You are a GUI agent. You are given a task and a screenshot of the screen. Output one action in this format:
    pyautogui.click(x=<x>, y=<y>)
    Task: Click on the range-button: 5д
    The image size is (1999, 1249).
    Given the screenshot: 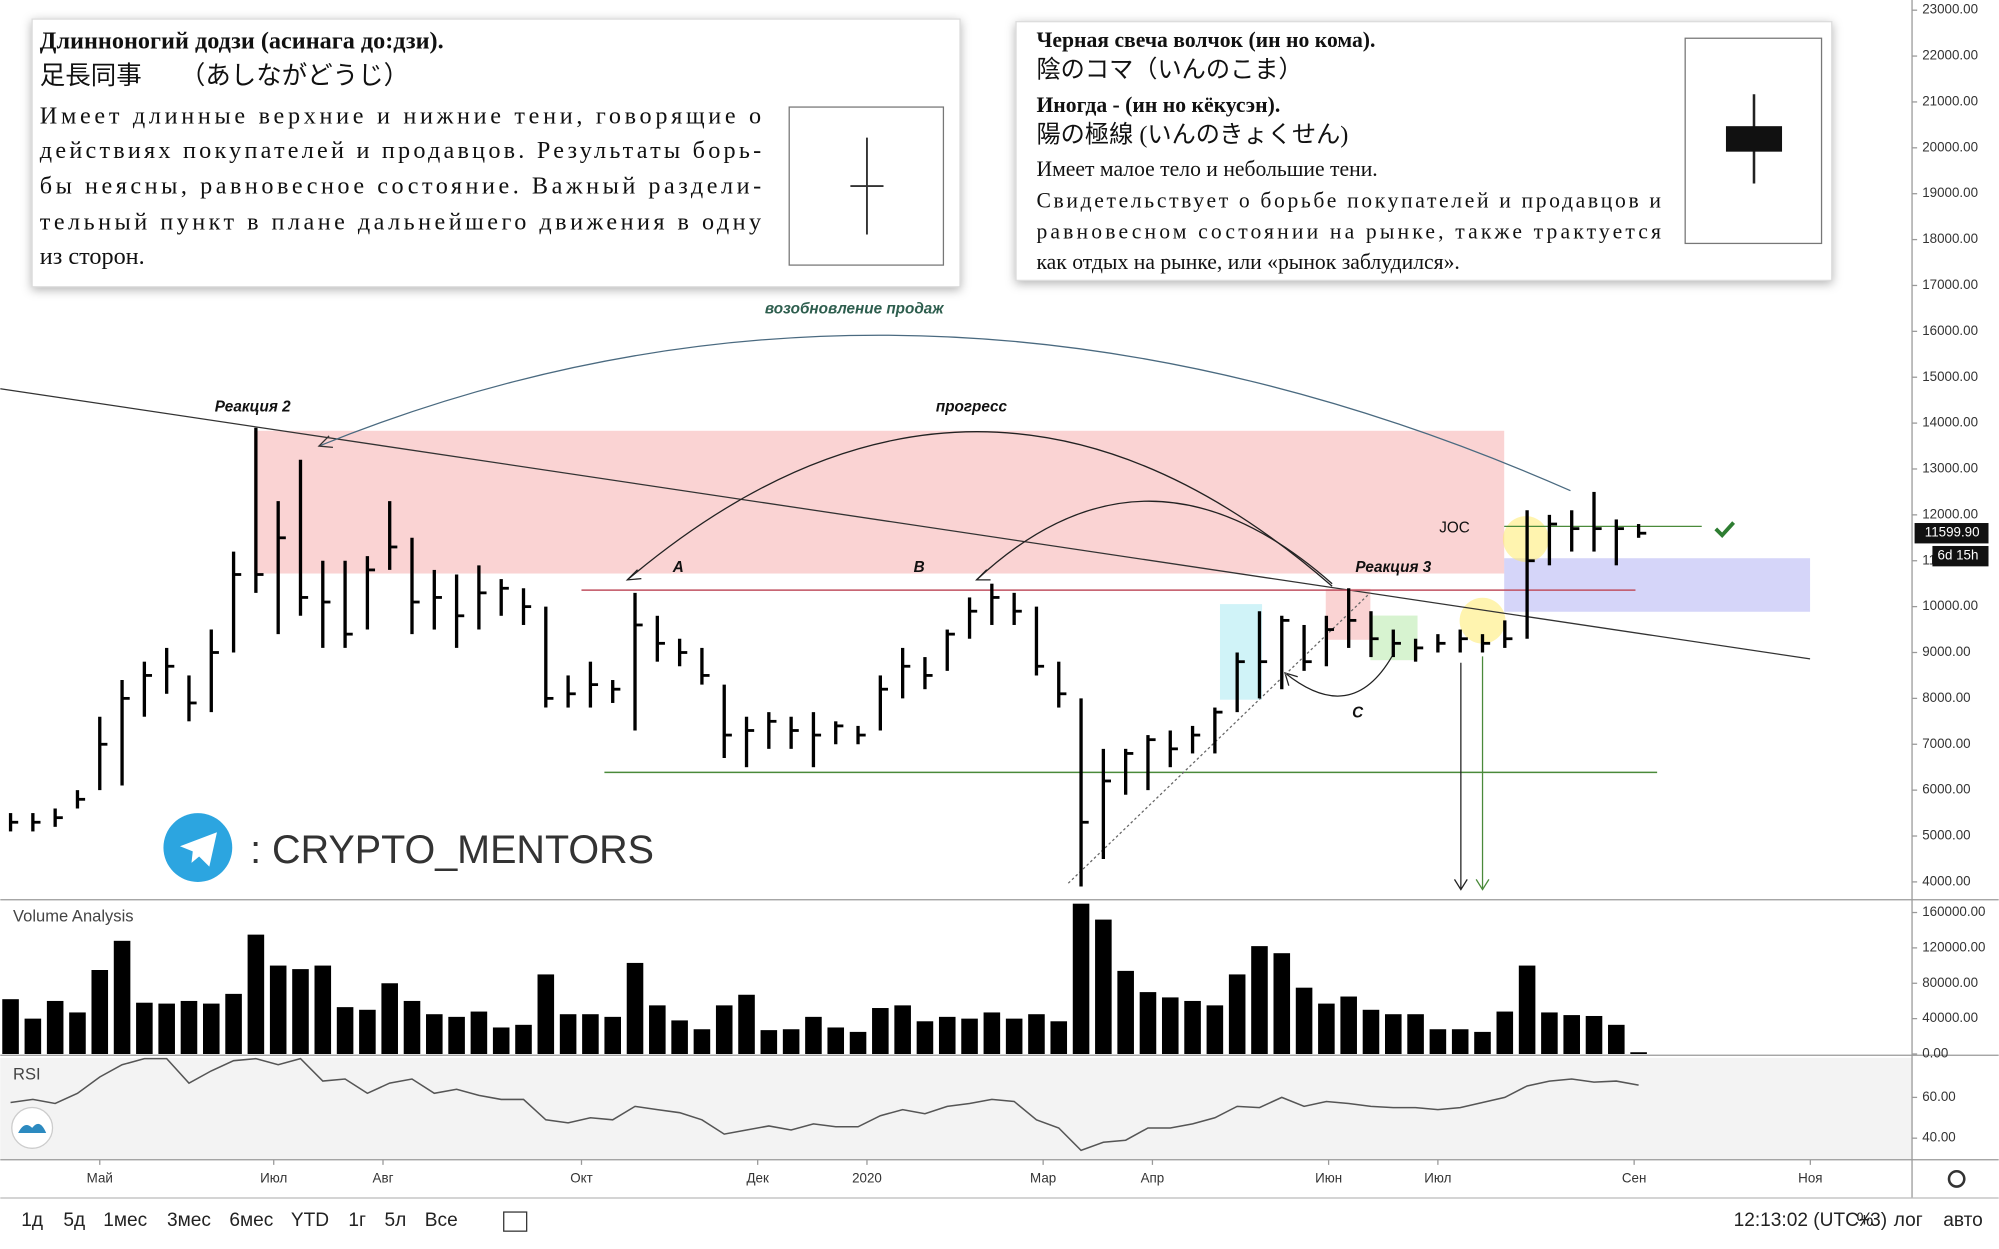 What is the action you would take?
    pyautogui.click(x=74, y=1220)
    